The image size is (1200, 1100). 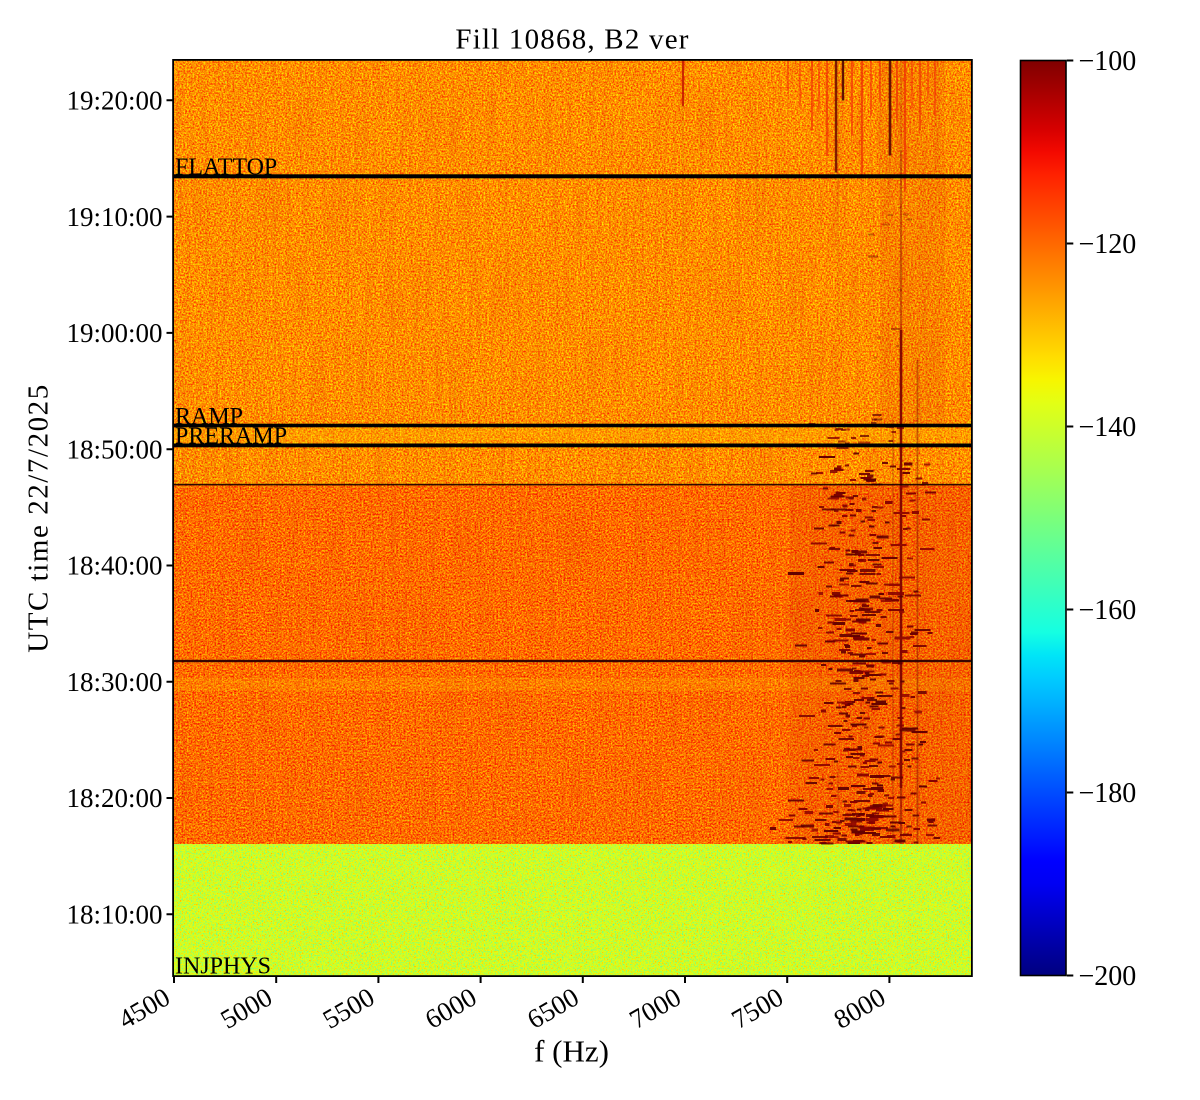 I want to click on svg-text: 18:50:00, so click(x=114, y=449).